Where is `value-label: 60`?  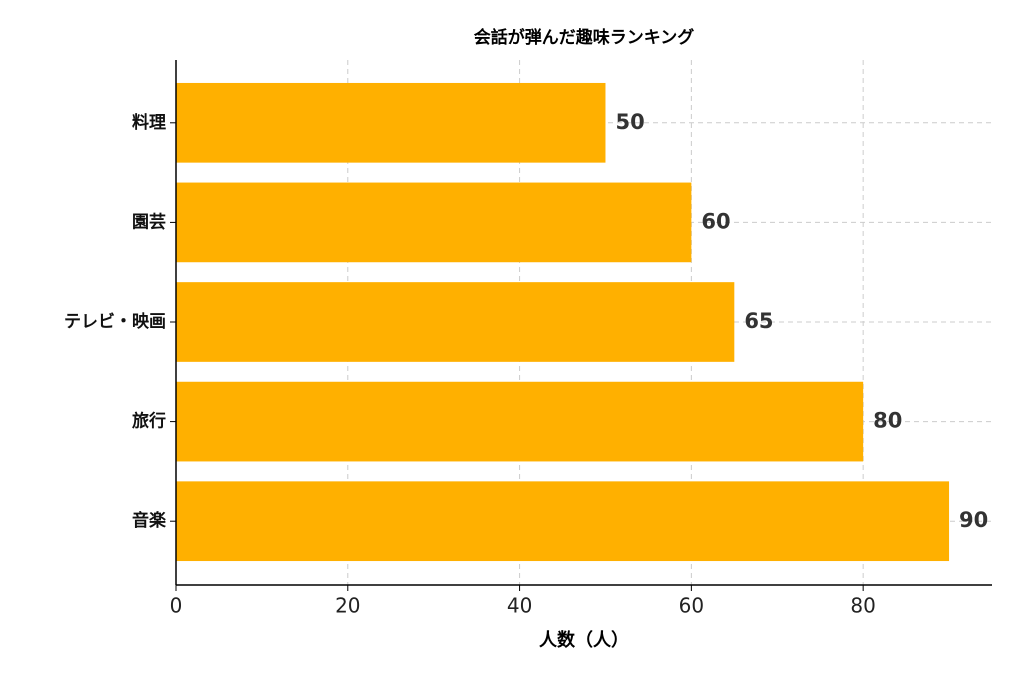
value-label: 60 is located at coordinates (715, 221).